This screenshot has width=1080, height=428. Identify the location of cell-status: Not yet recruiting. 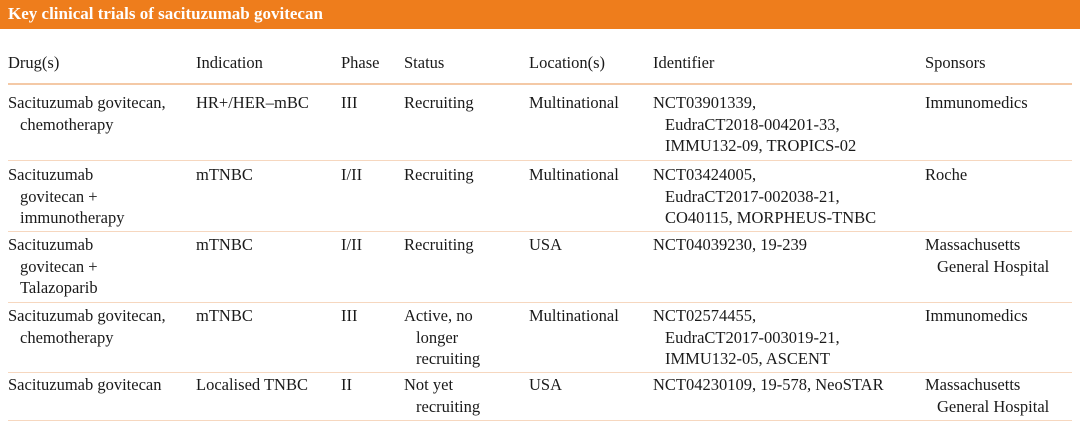
(442, 395).